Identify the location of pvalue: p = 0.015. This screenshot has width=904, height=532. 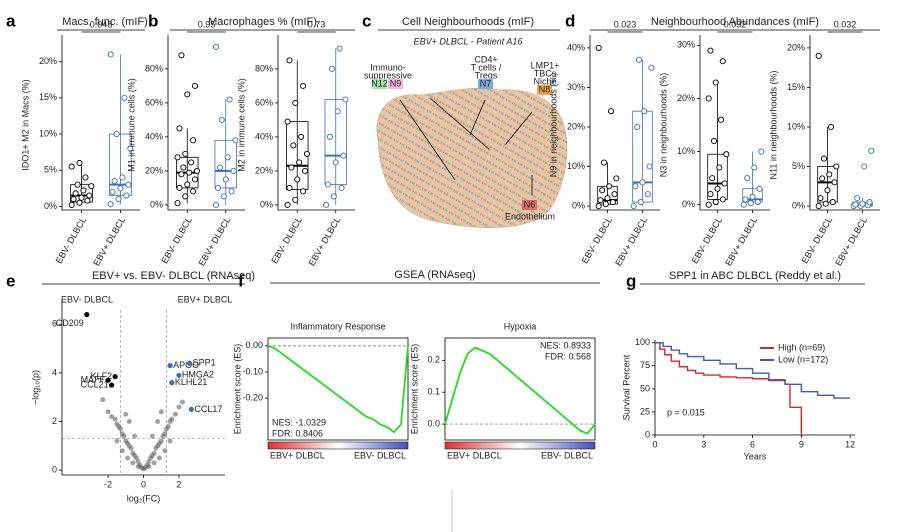
(686, 412).